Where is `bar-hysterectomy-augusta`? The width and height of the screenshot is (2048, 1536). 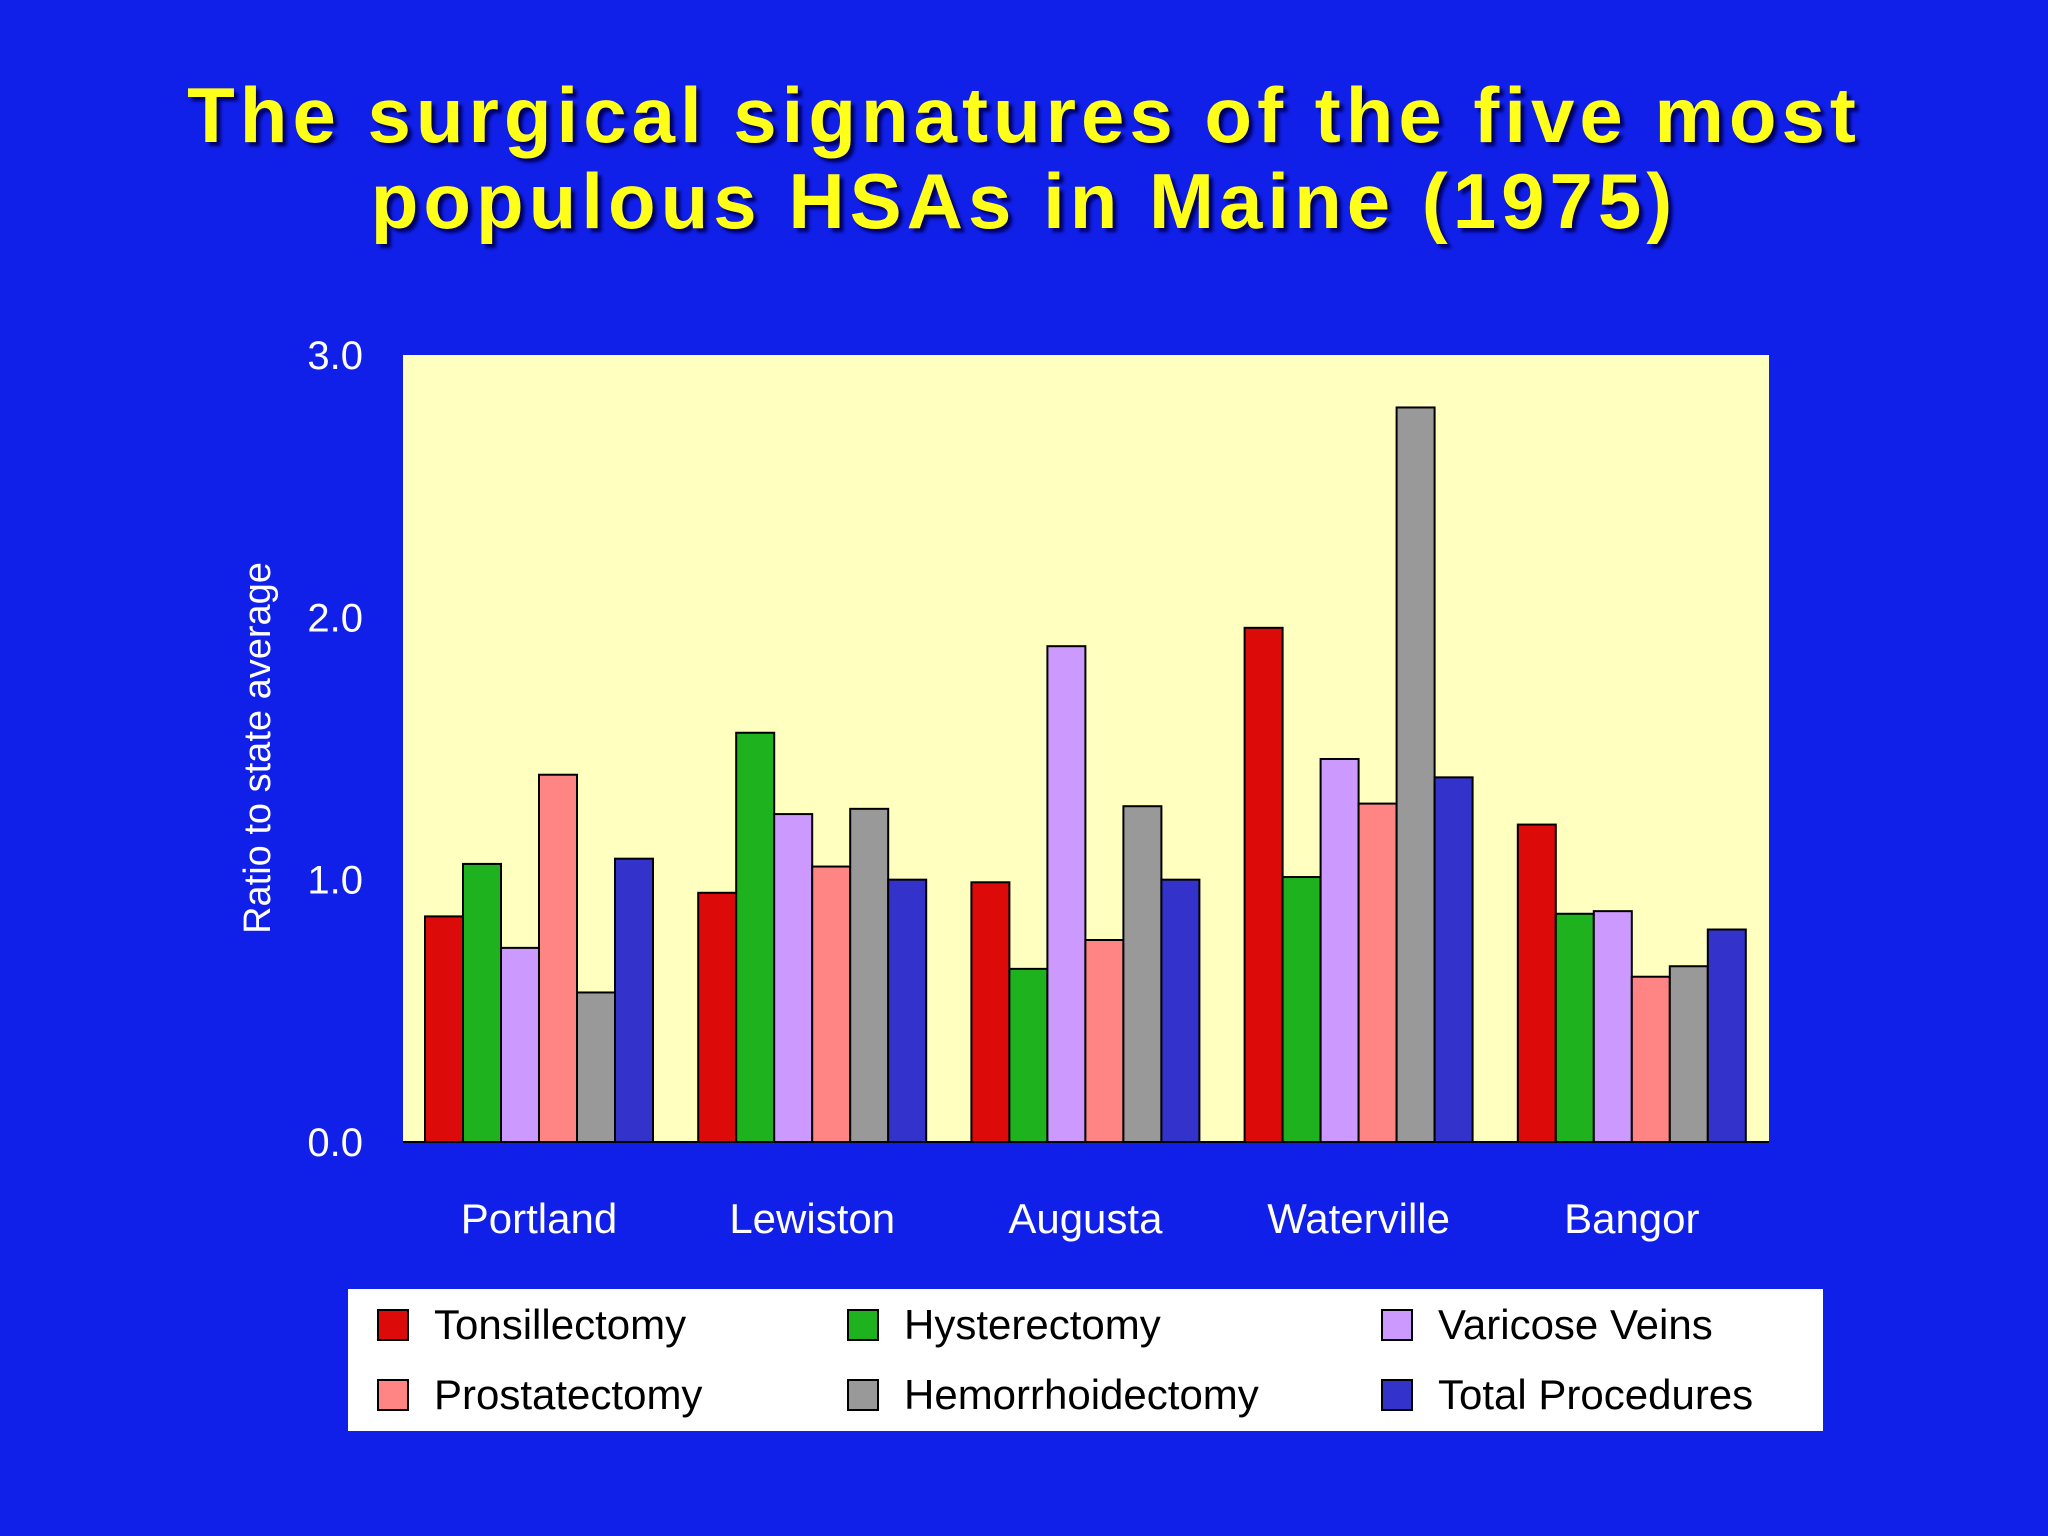 bar-hysterectomy-augusta is located at coordinates (1028, 1055).